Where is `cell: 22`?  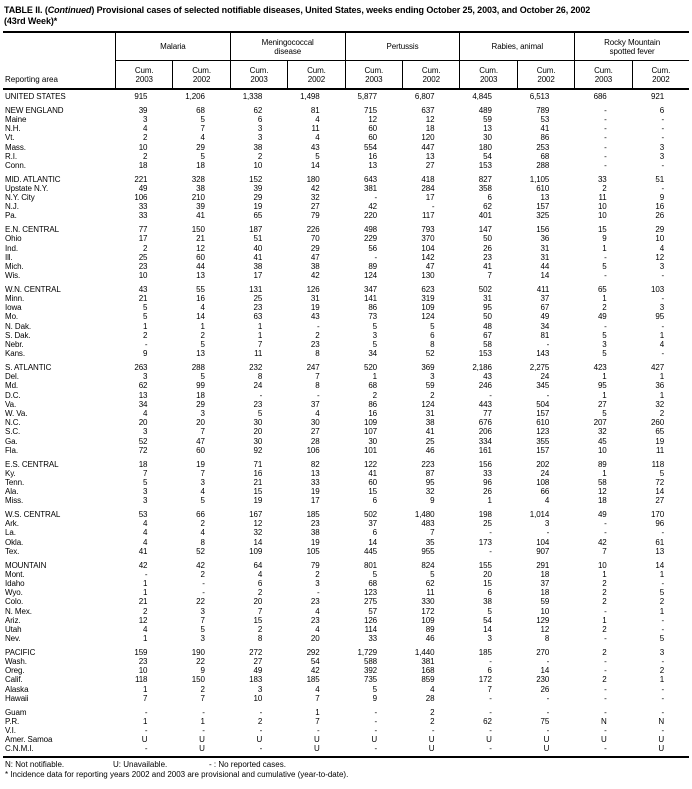
cell: 22 is located at coordinates (200, 602).